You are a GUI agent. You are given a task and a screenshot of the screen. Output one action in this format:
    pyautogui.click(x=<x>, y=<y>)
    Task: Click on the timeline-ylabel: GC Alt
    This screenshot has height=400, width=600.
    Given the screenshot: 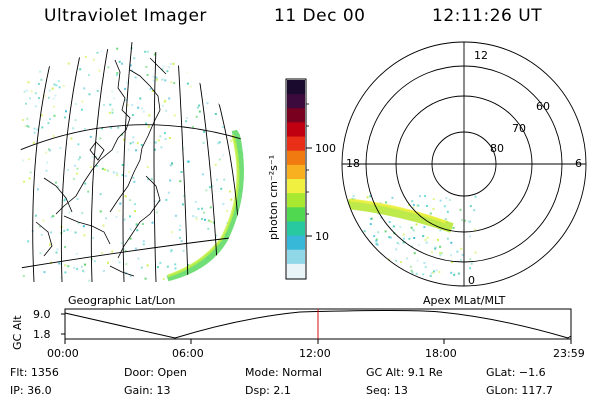 What is the action you would take?
    pyautogui.click(x=17, y=332)
    